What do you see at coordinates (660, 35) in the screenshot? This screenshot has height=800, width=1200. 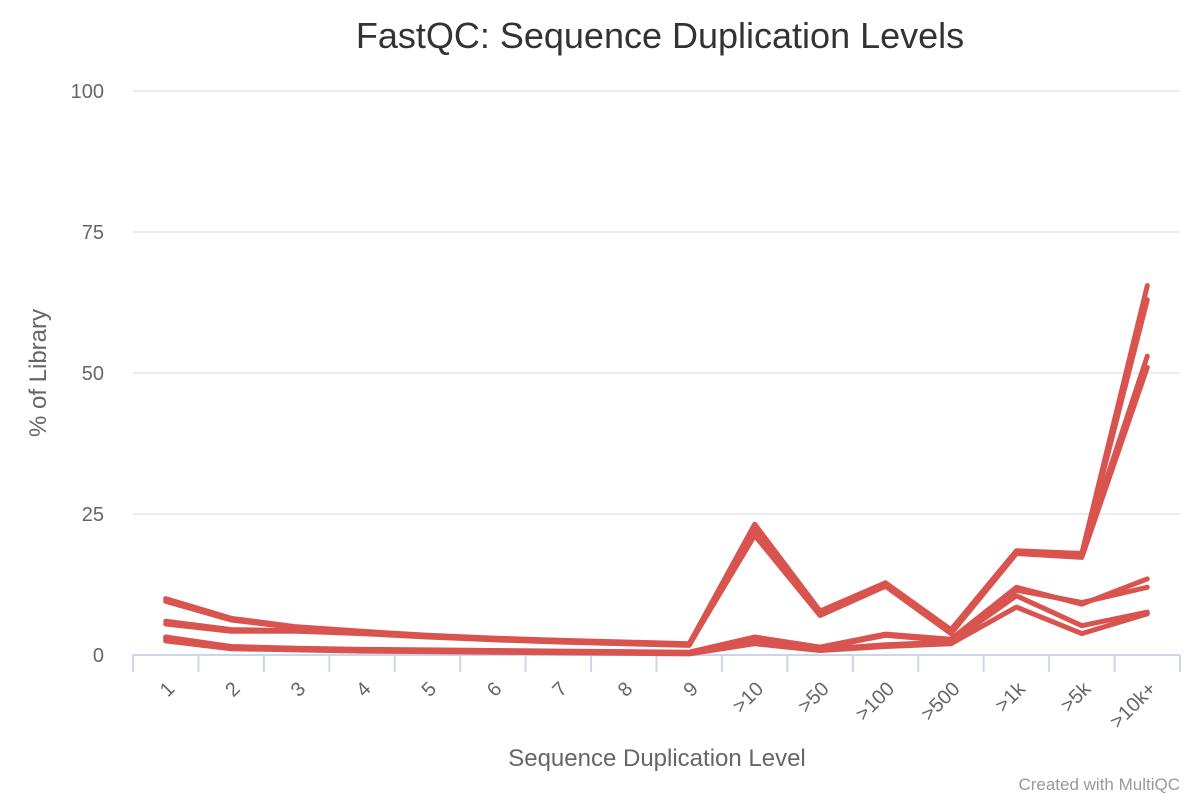 I see `chart-title: FastQC: Sequence Duplication Levels` at bounding box center [660, 35].